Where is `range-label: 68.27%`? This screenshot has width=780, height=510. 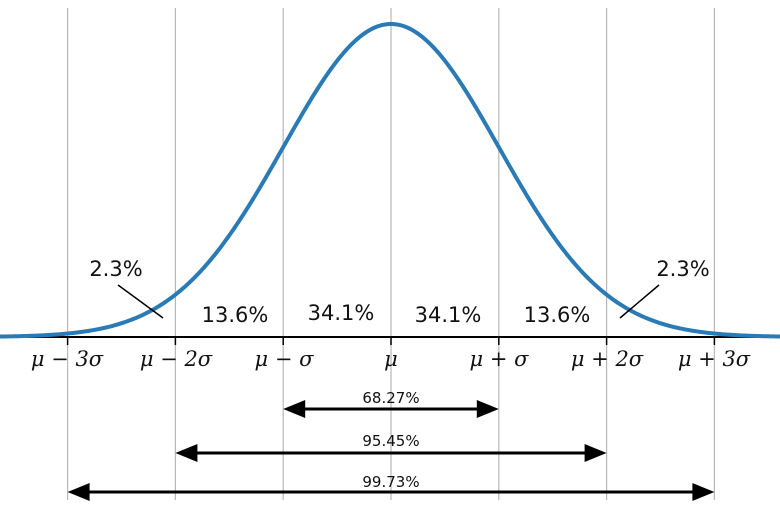 range-label: 68.27% is located at coordinates (390, 398).